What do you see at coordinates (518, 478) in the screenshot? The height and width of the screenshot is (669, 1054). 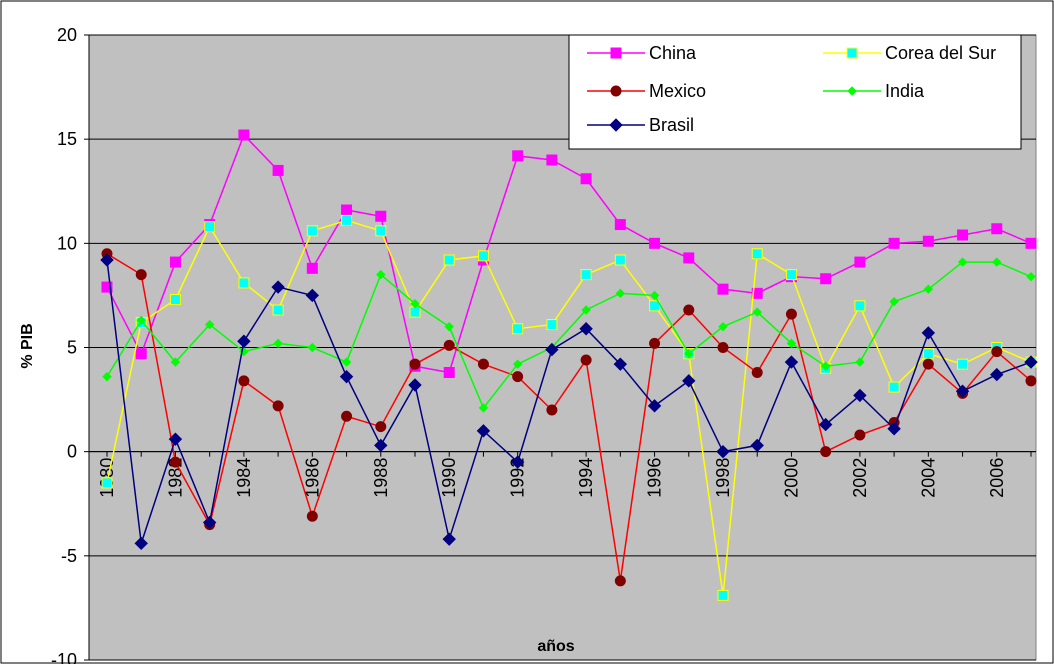 I see `x-tick-label: 1992` at bounding box center [518, 478].